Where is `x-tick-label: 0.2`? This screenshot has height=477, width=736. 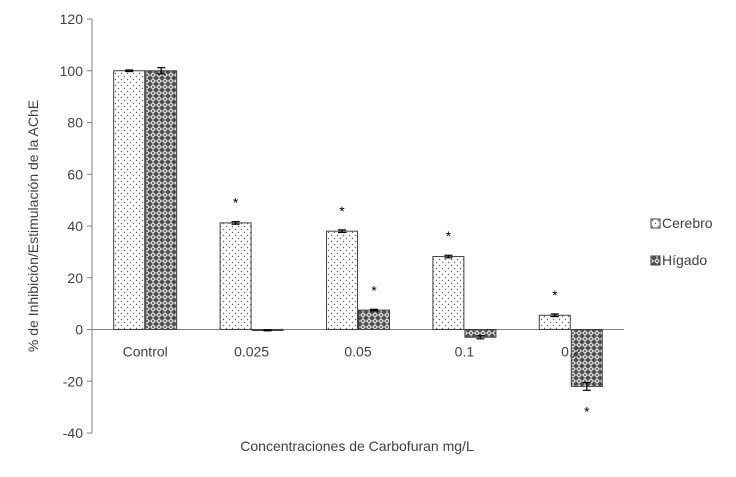 x-tick-label: 0.2 is located at coordinates (571, 352).